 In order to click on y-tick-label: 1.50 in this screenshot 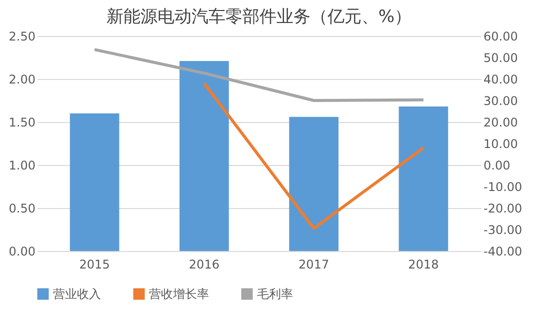, I will do `click(22, 123)`.